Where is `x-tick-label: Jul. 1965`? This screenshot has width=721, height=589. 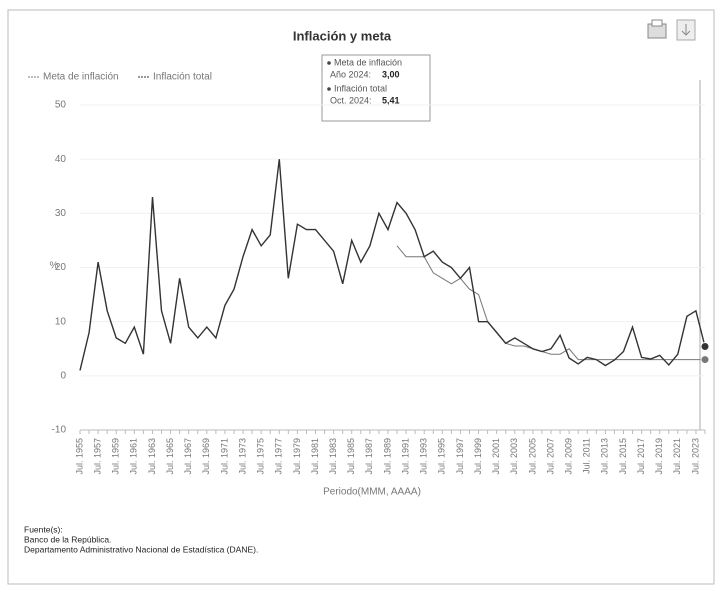 x-tick-label: Jul. 1965 is located at coordinates (170, 456).